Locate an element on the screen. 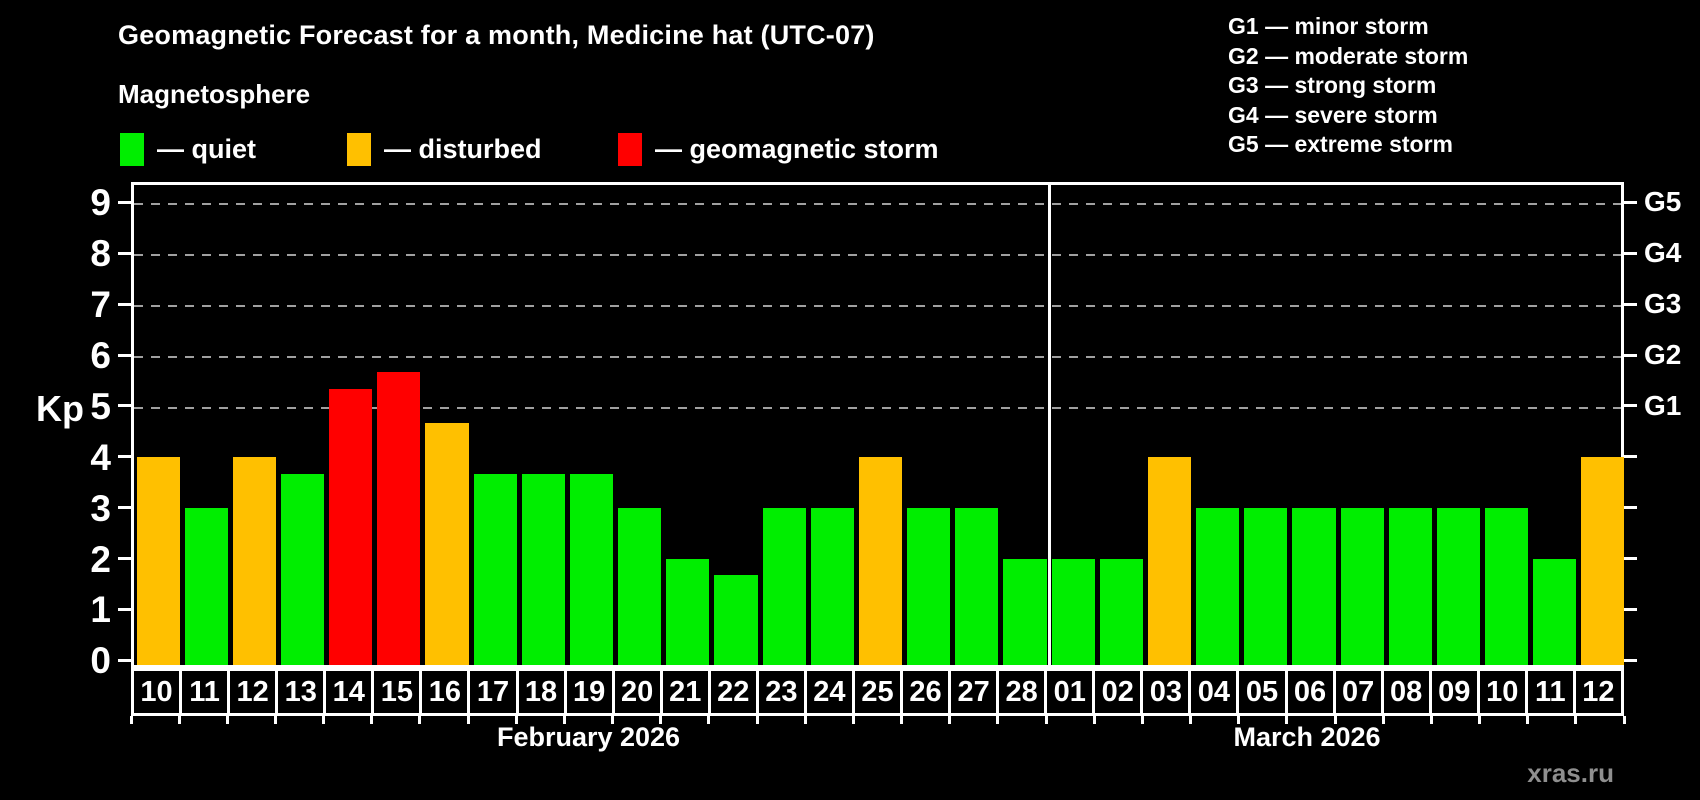  day-label-cell: 26 is located at coordinates (924, 692).